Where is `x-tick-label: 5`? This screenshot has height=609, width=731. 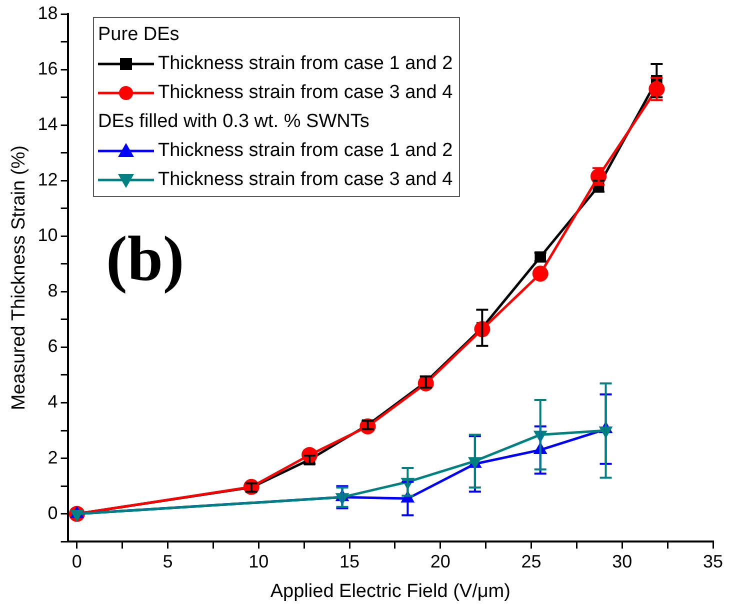 x-tick-label: 5 is located at coordinates (167, 561).